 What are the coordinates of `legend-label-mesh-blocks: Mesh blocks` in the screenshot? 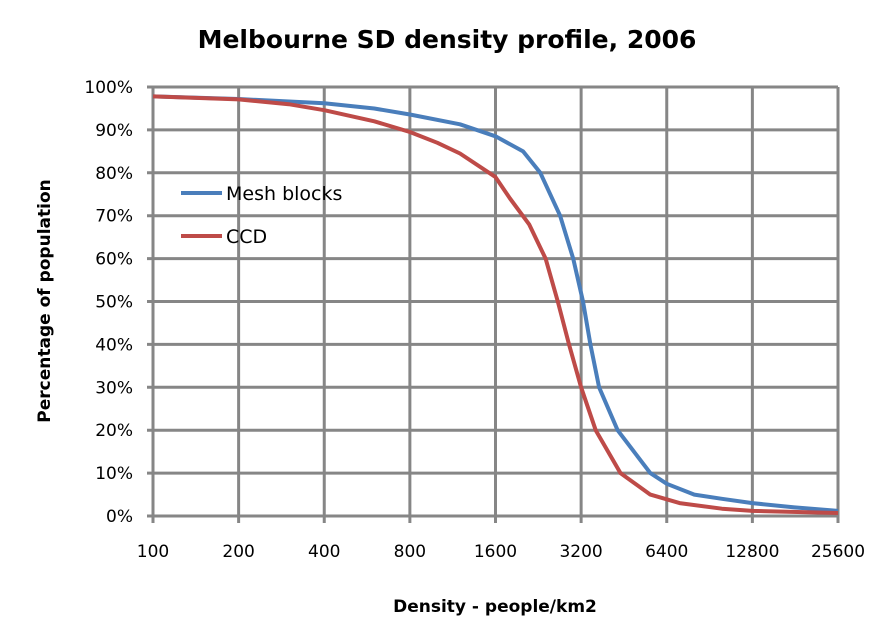 It's located at (284, 194).